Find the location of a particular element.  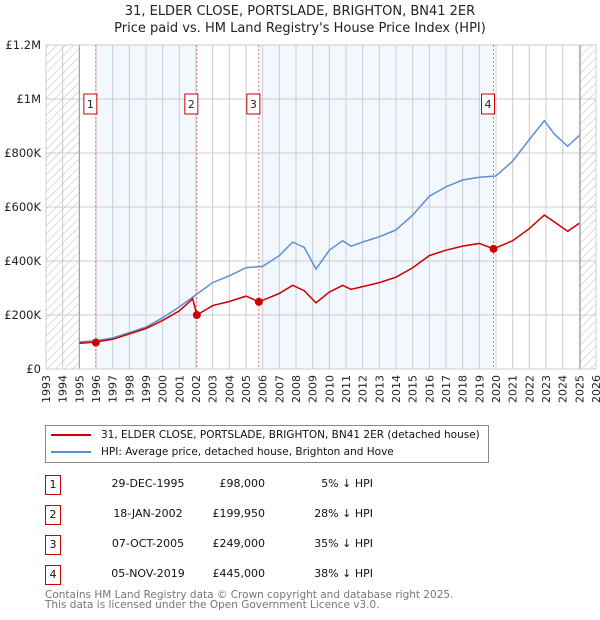

x-tick-label: 1994 is located at coordinates (63, 389).